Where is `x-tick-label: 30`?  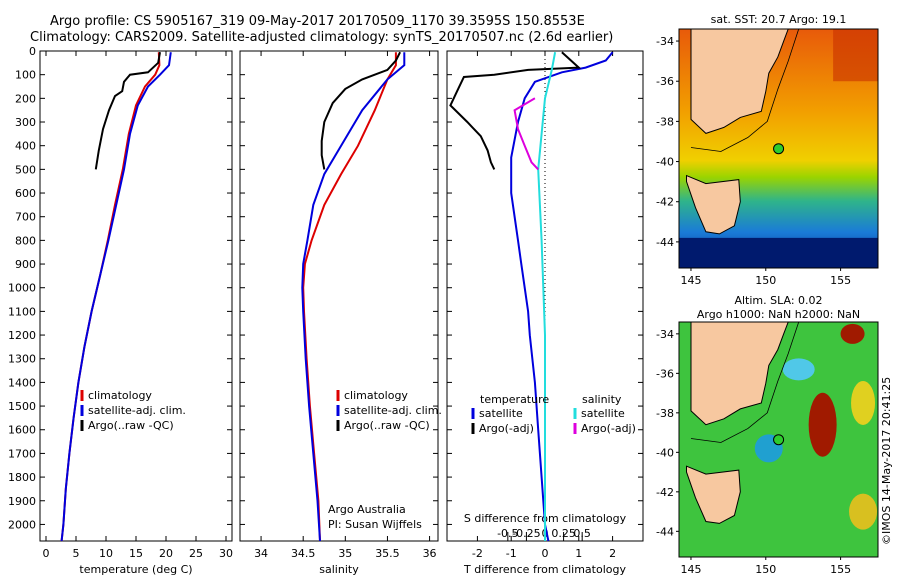 x-tick-label: 30 is located at coordinates (226, 553).